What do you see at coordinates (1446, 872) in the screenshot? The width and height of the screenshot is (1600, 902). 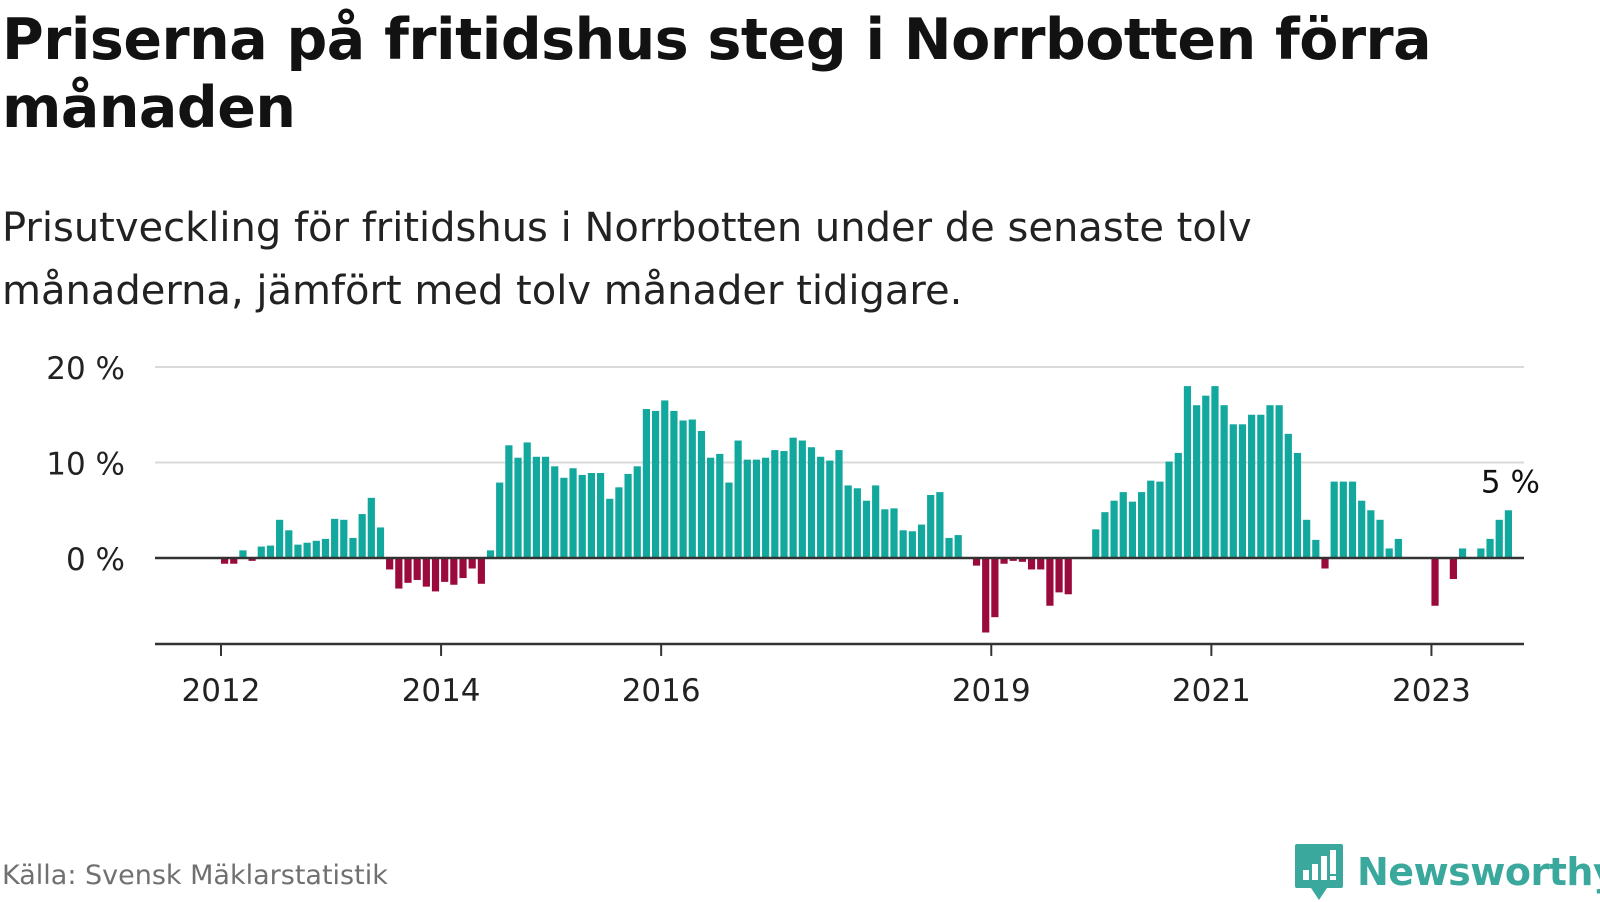 I see `newsworthy-logo: Newsworthy` at bounding box center [1446, 872].